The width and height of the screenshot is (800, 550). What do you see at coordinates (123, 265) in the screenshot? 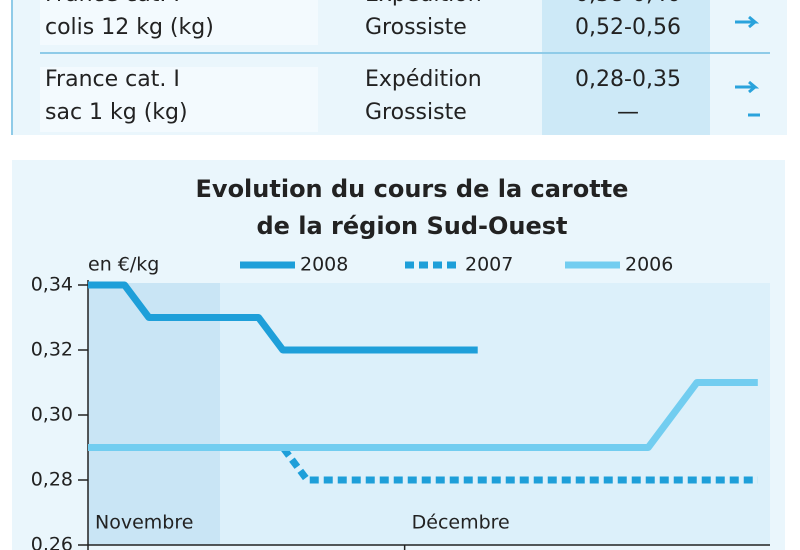
I see `y-axis-label: en €/kg` at bounding box center [123, 265].